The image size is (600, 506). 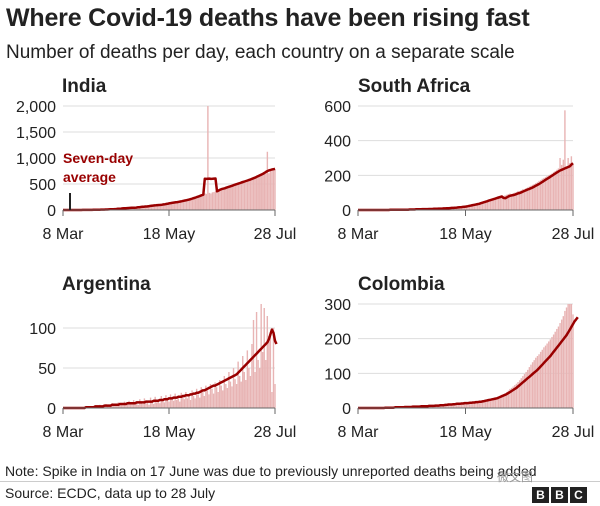 What do you see at coordinates (359, 234) in the screenshot?
I see `x-tick-label-south-africa-0: 8 Mar` at bounding box center [359, 234].